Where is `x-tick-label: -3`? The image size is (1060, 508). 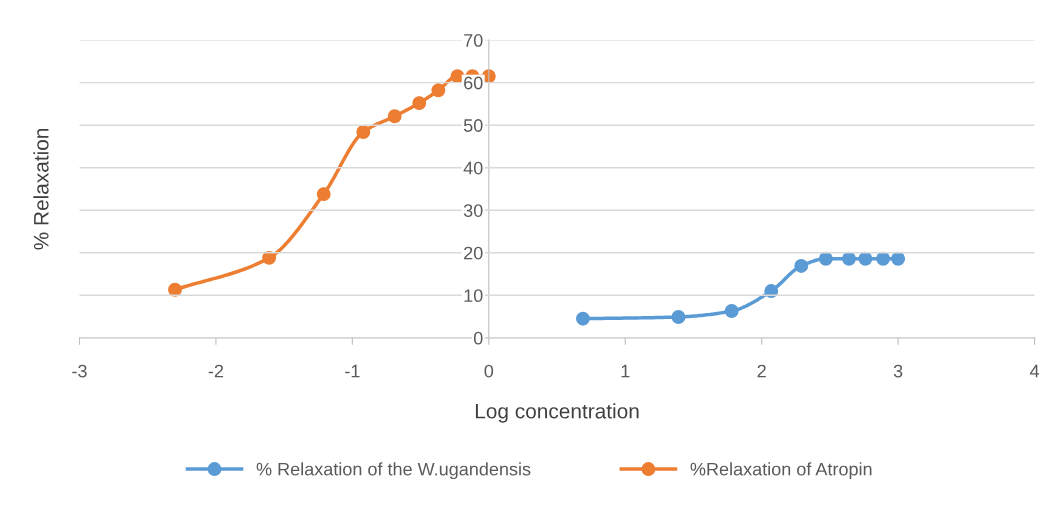 x-tick-label: -3 is located at coordinates (79, 371).